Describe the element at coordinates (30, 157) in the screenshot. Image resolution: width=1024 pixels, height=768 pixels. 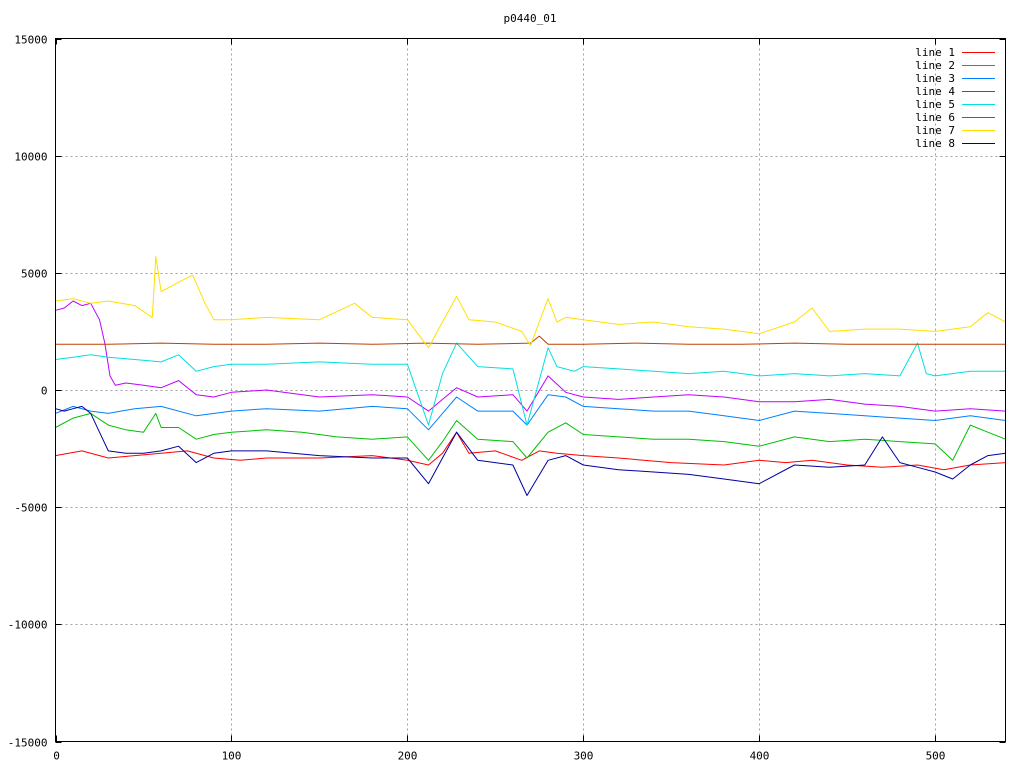
I see `y-tick-label: 10000` at that location.